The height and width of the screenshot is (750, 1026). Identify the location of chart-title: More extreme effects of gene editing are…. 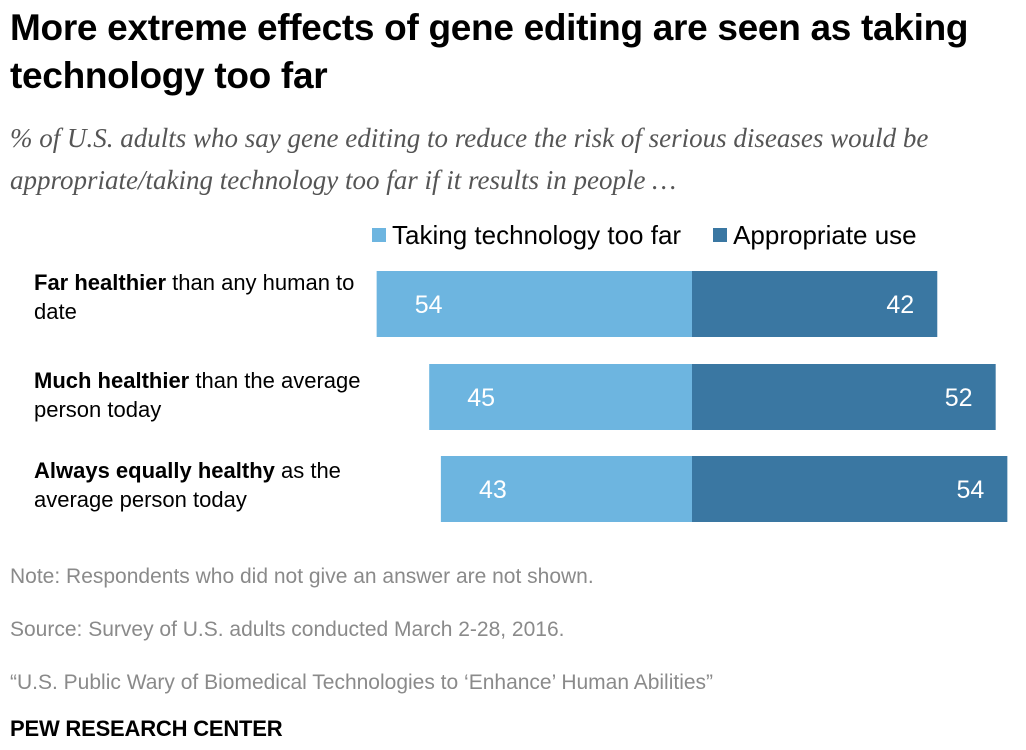
(489, 51).